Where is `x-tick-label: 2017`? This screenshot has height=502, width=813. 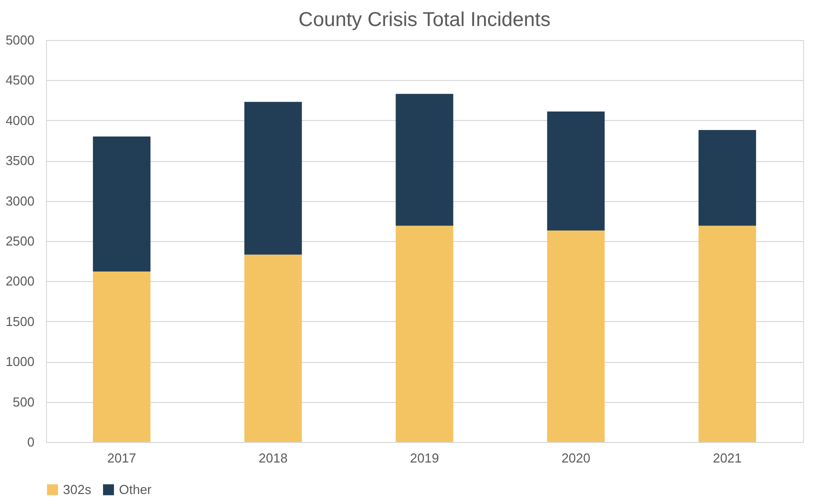
x-tick-label: 2017 is located at coordinates (121, 458).